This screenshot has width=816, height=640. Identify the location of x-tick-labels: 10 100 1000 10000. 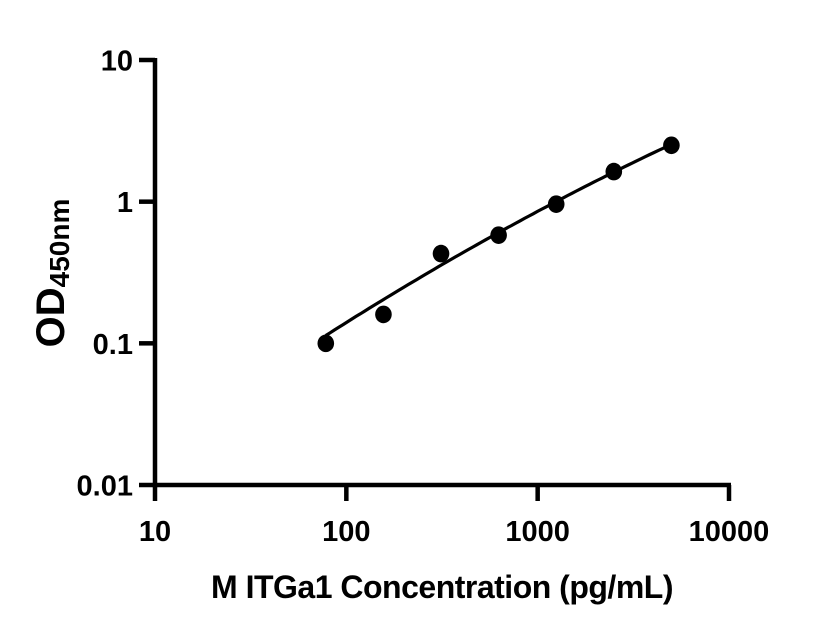
(454, 532).